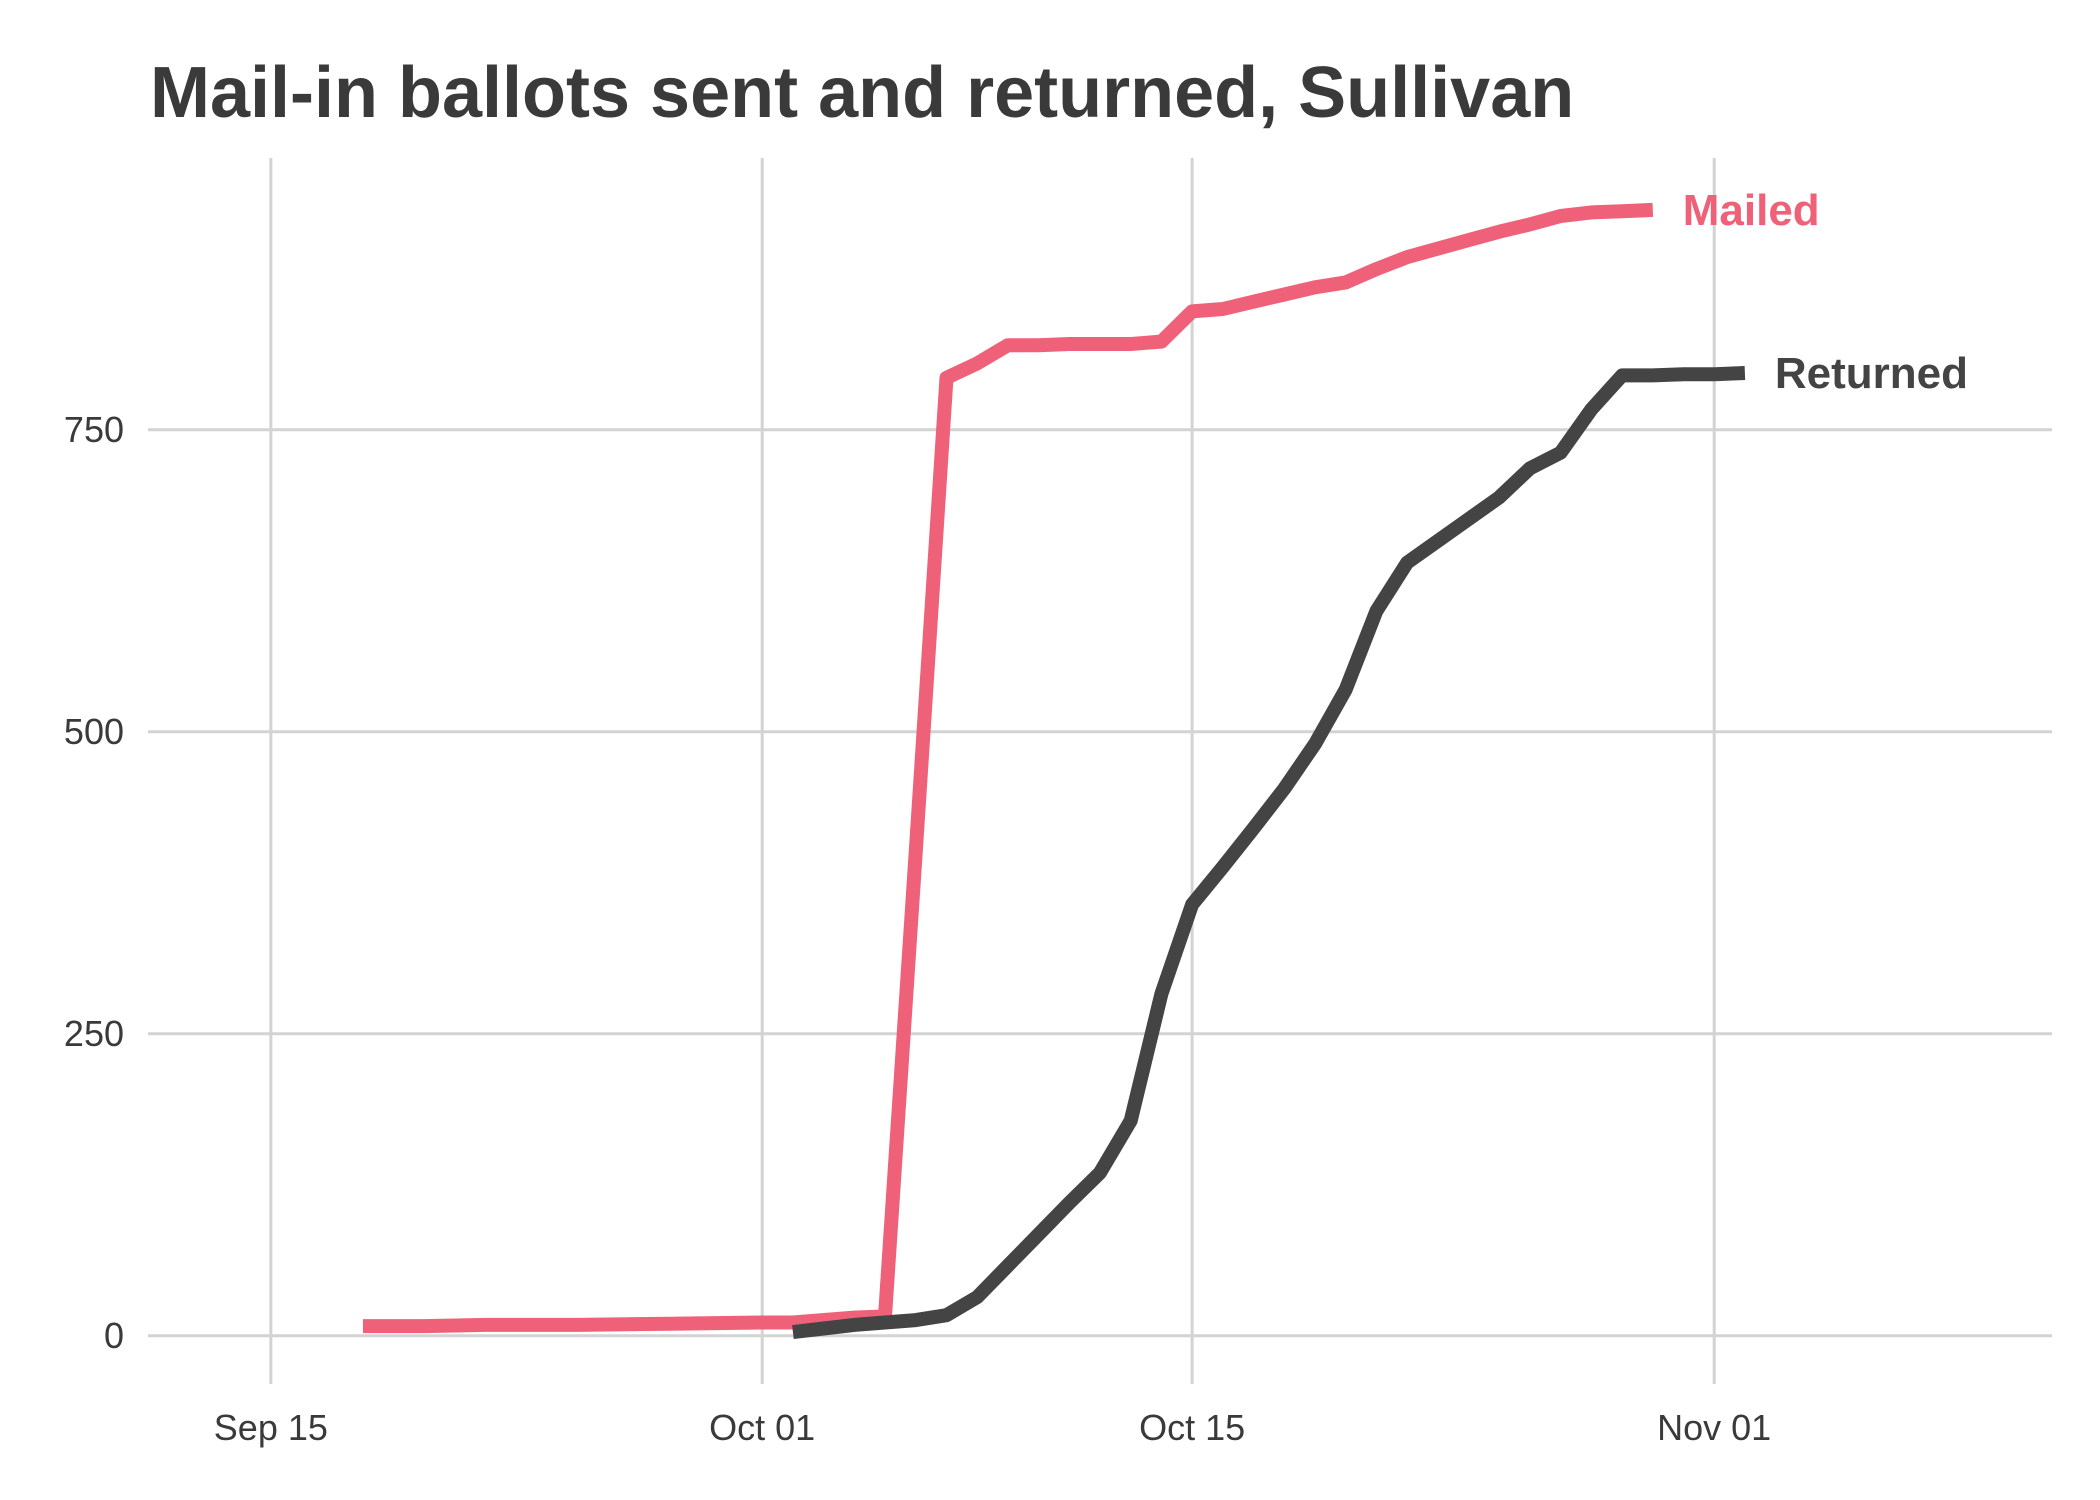 The height and width of the screenshot is (1500, 2100). Describe the element at coordinates (94, 1033) in the screenshot. I see `y-tick-label: 250` at that location.